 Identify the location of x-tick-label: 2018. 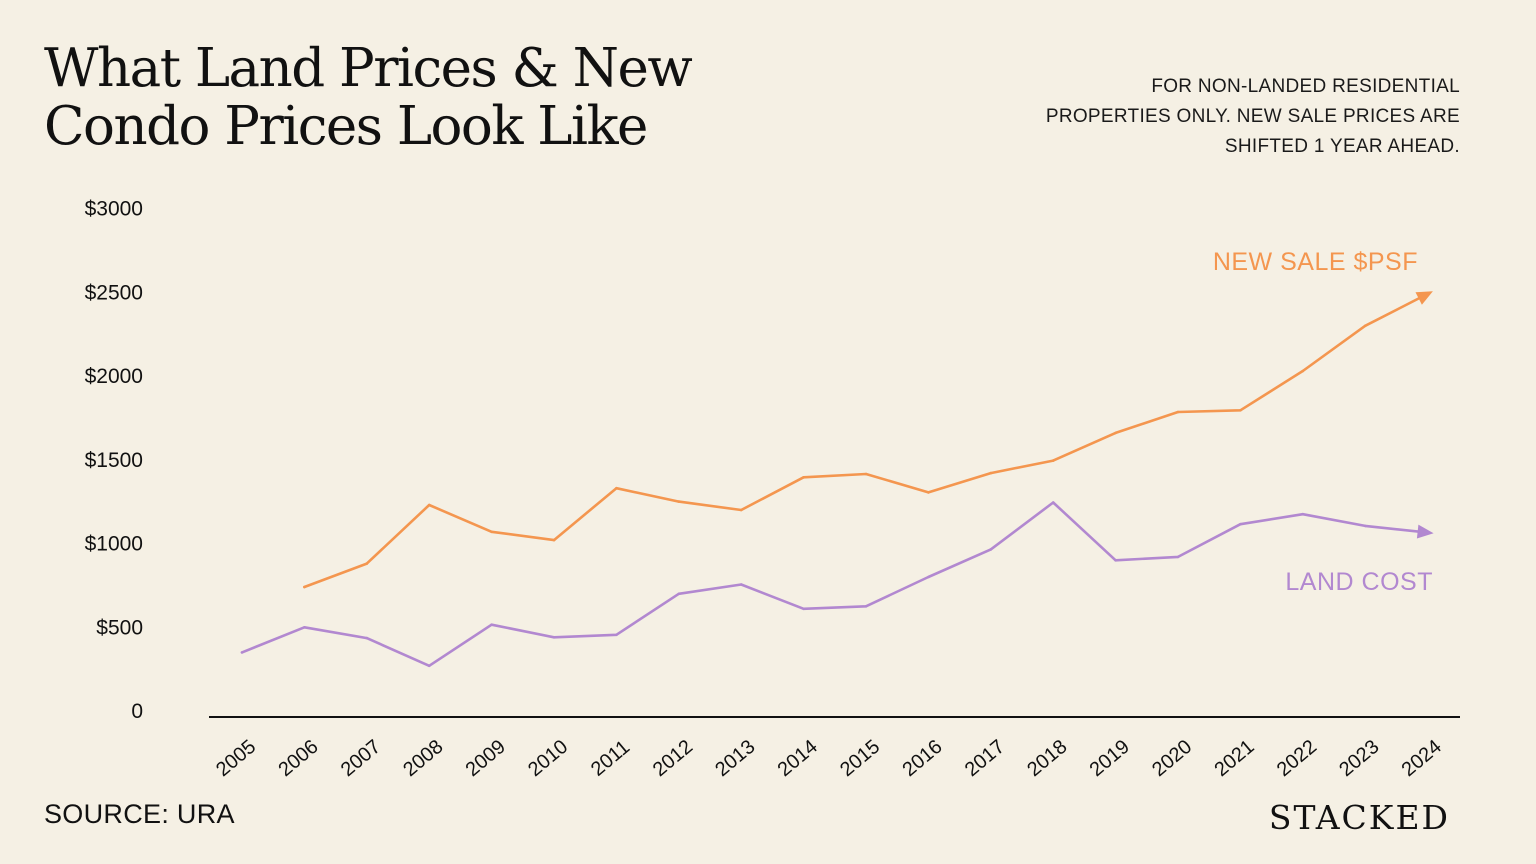
(1047, 758).